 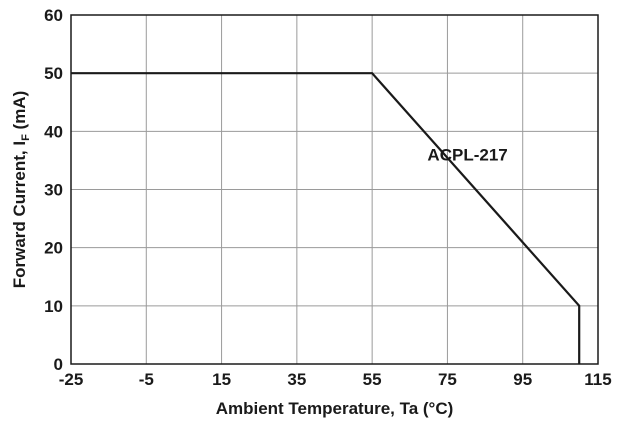 What do you see at coordinates (146, 379) in the screenshot?
I see `x-tick-label: -5` at bounding box center [146, 379].